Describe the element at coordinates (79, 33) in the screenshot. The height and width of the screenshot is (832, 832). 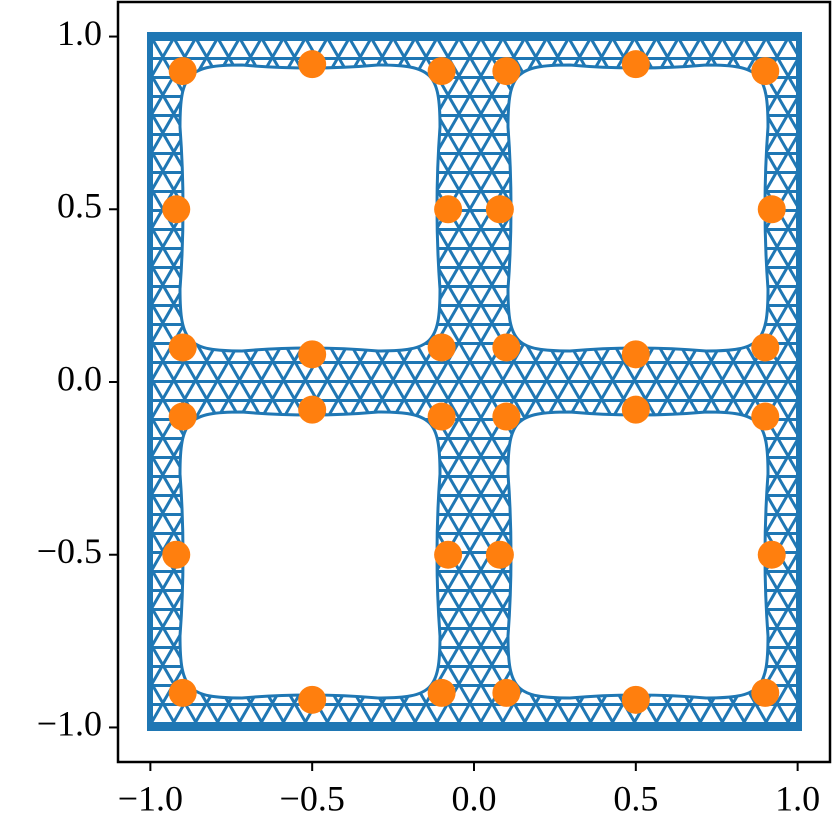
I see `y-tick-label: 1.0` at that location.